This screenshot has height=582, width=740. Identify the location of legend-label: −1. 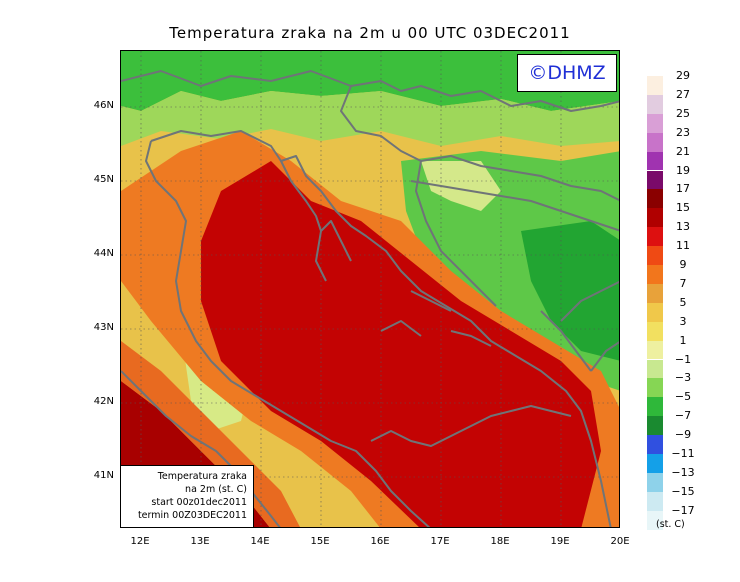
(683, 359).